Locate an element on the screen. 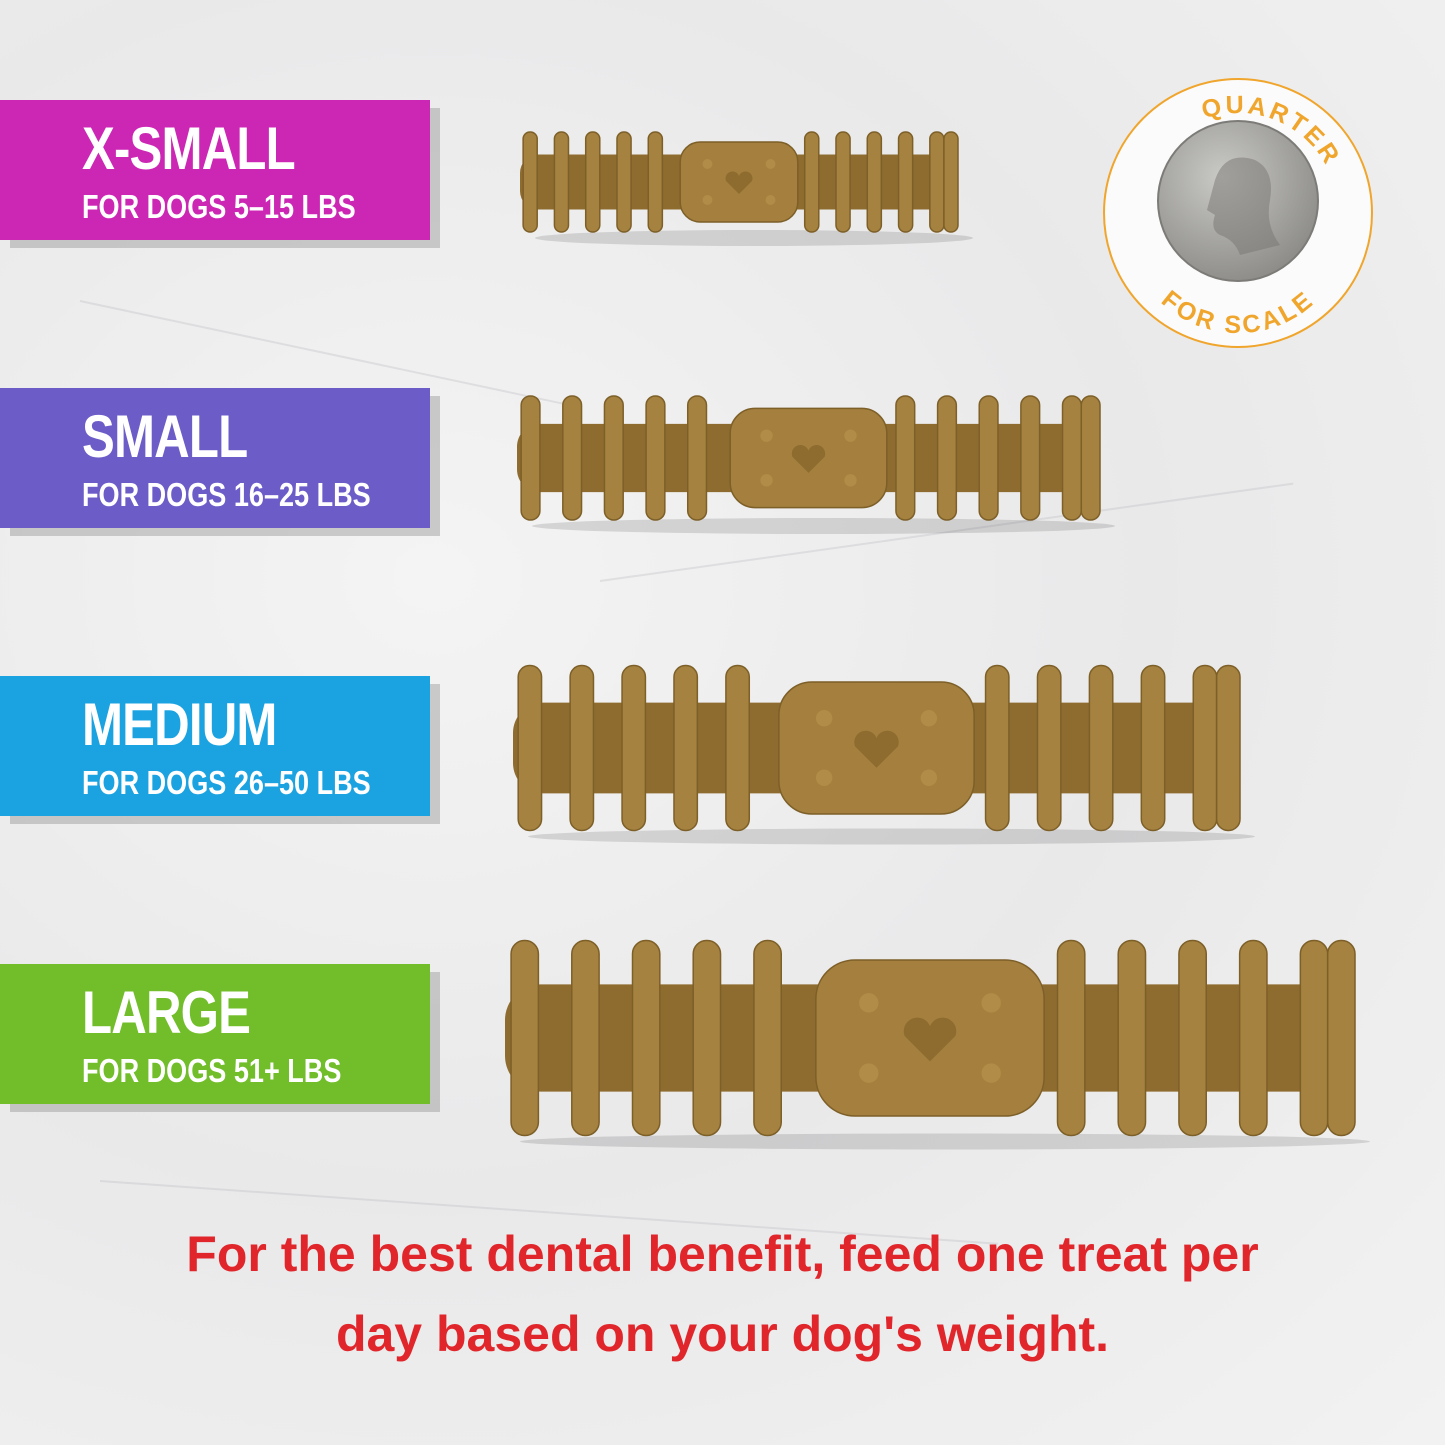  size-weight-range: FOR DOGS 51+ LBS is located at coordinates (212, 1070).